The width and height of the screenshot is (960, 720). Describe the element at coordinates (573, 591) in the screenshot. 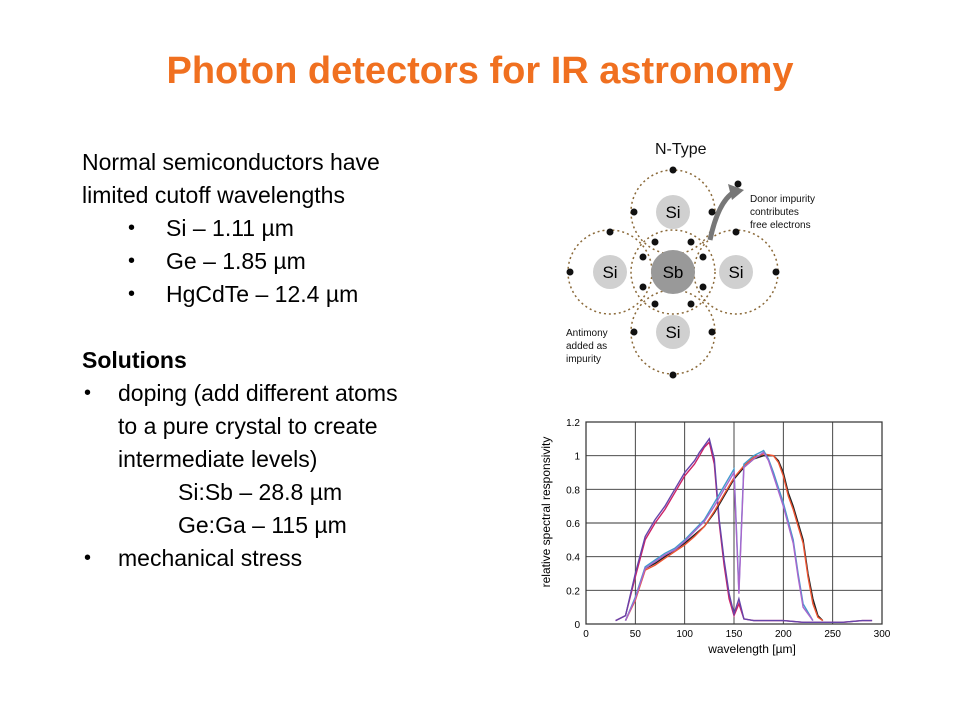

I see `y-tick-label: 0.2` at that location.